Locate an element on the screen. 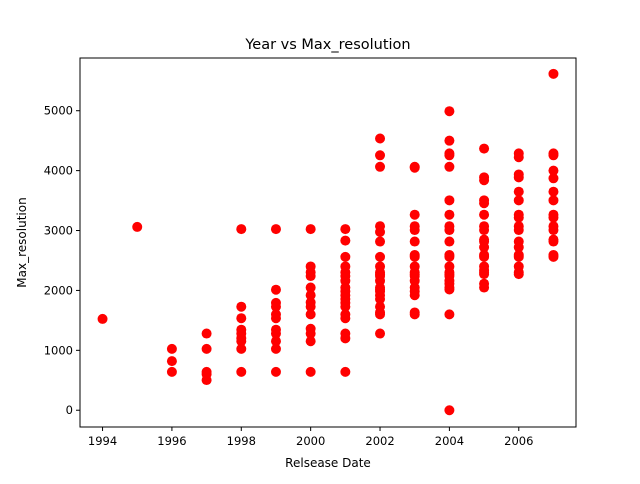  y-tick-label: 1000 is located at coordinates (58, 350).